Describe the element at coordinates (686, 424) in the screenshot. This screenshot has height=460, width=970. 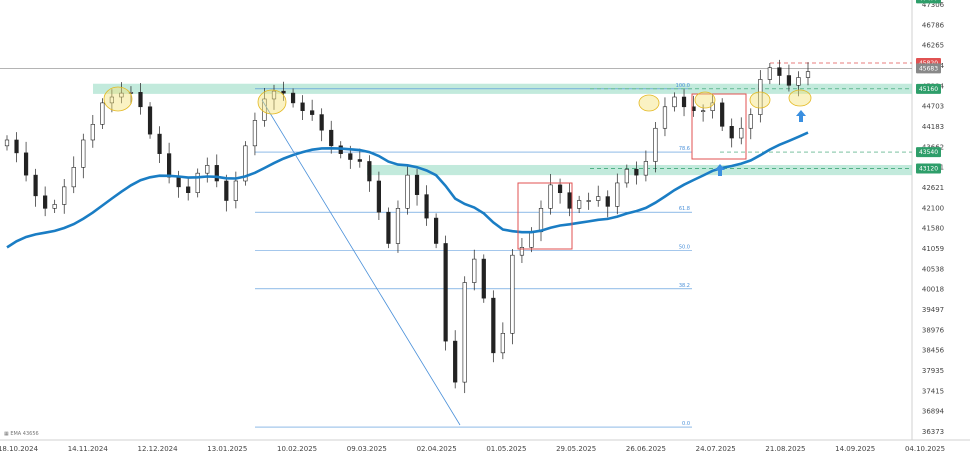
I see `fib-label-0.0: 0.0` at that location.